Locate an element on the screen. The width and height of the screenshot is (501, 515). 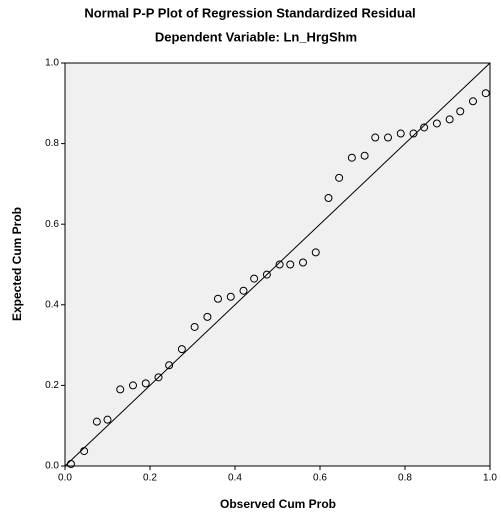
y-tick-label: 0.4 is located at coordinates (52, 304).